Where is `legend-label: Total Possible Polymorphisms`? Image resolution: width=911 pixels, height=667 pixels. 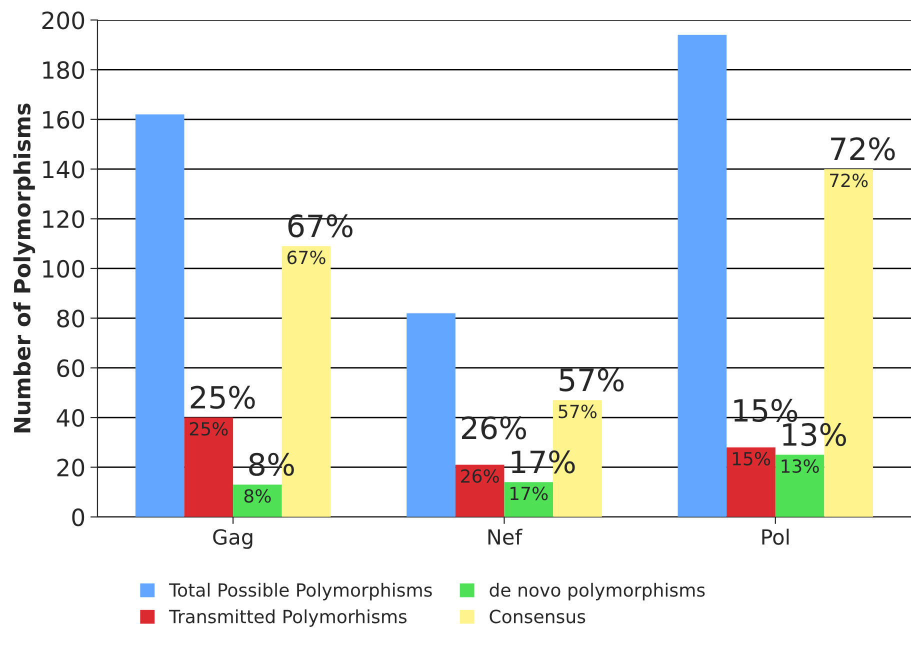 legend-label: Total Possible Polymorphisms is located at coordinates (300, 591).